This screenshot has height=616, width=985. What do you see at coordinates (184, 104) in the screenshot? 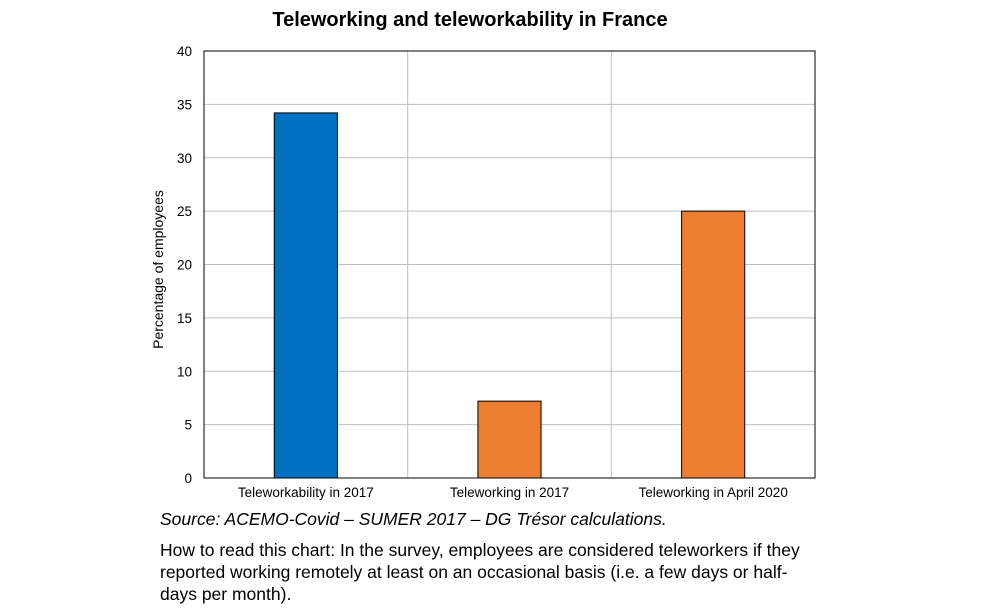
I see `y-tick-label: 35` at bounding box center [184, 104].